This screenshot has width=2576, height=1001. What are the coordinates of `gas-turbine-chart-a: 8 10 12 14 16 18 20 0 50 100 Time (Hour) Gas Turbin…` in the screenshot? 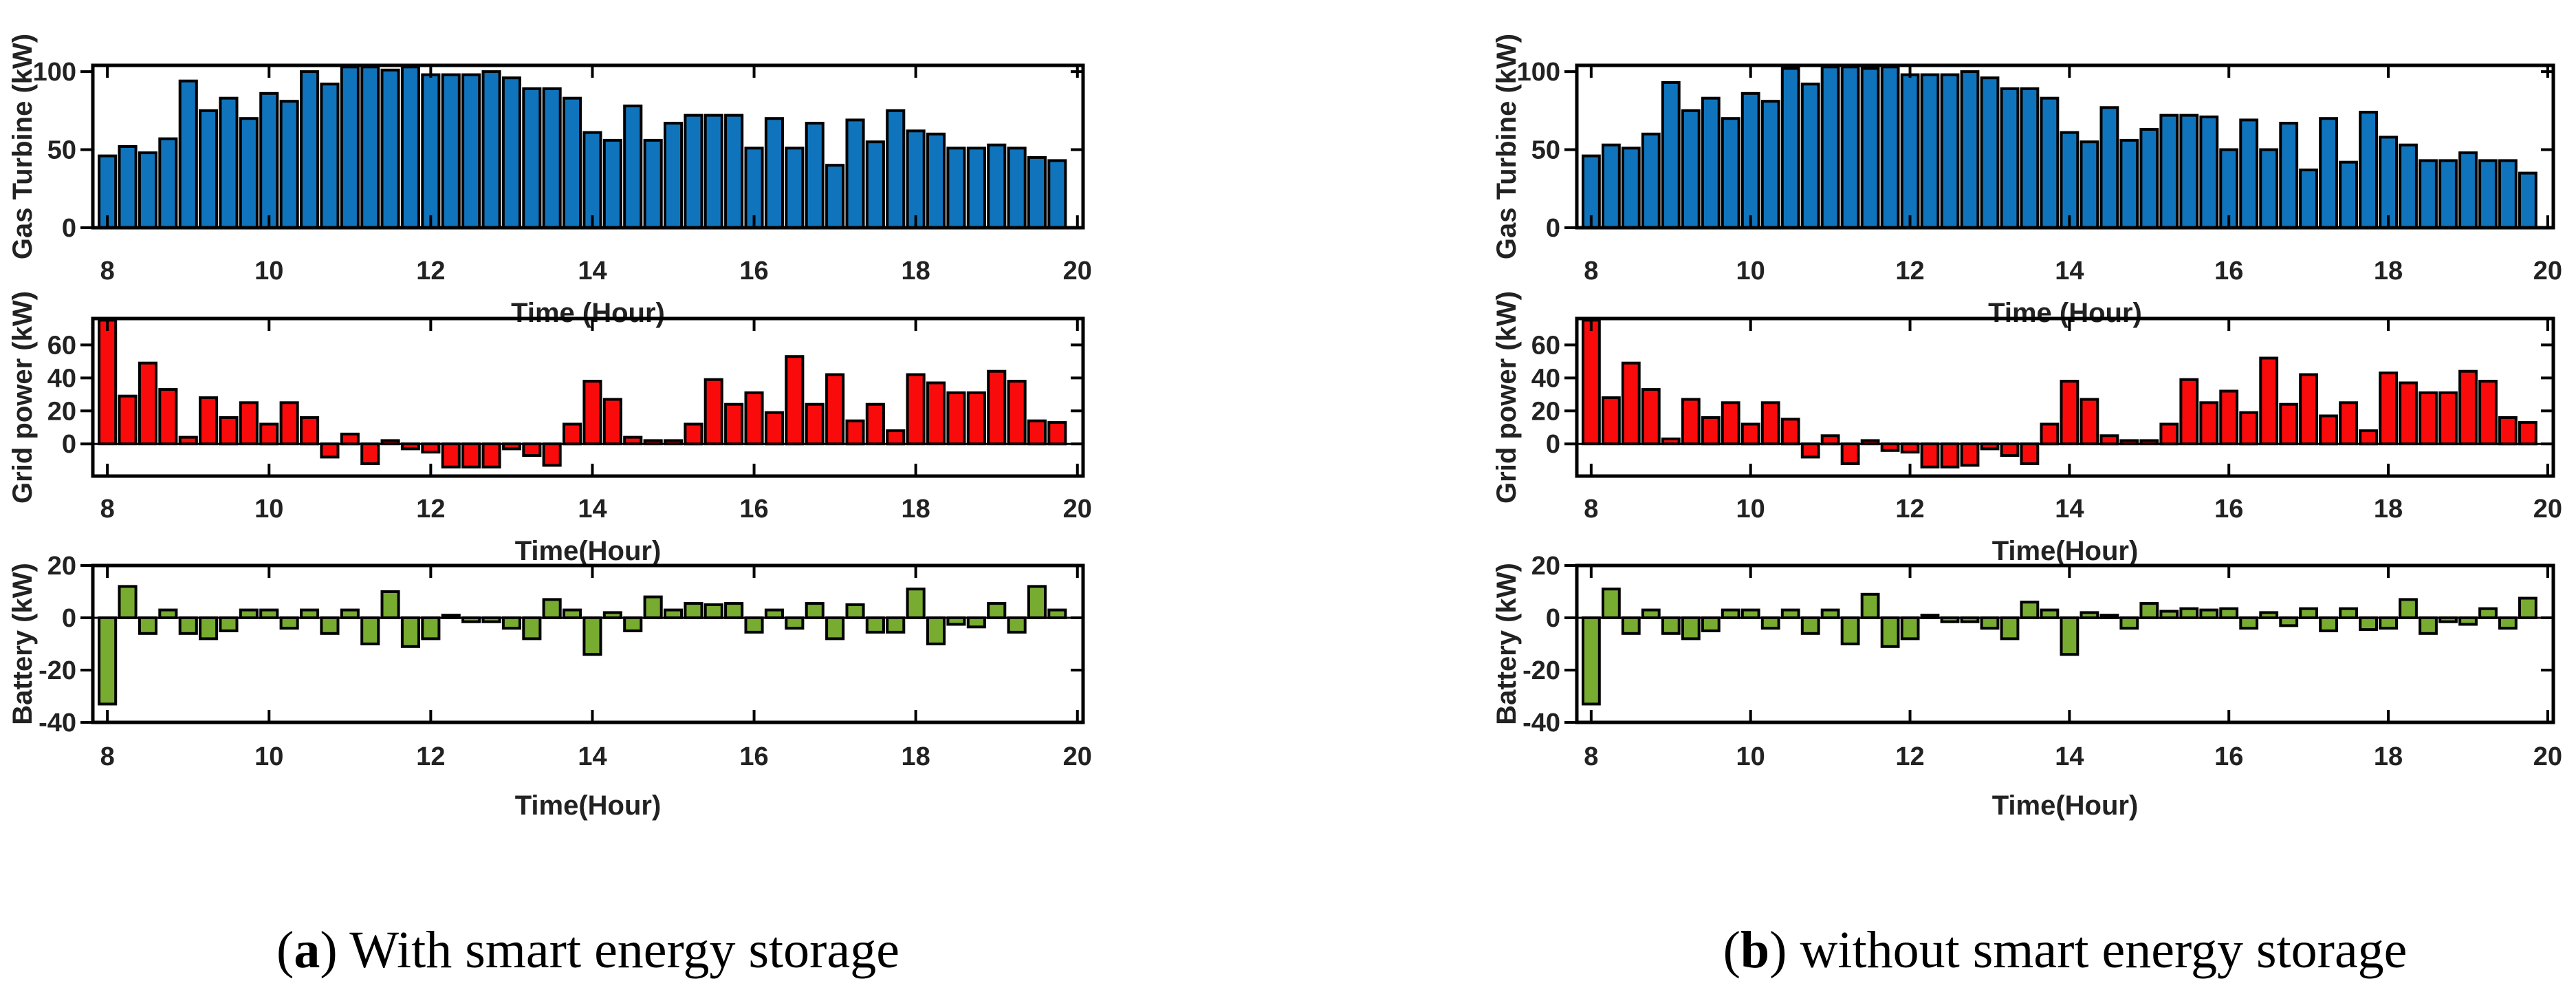 It's located at (550, 181).